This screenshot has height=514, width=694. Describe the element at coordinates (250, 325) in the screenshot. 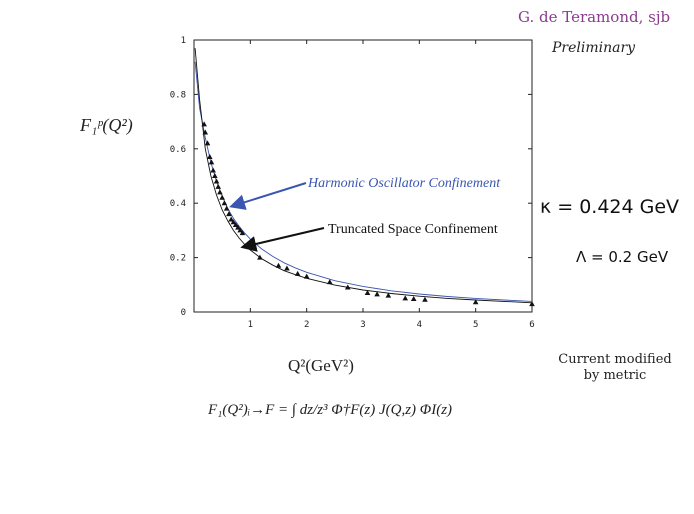

I see `x-tick-label: 1` at that location.